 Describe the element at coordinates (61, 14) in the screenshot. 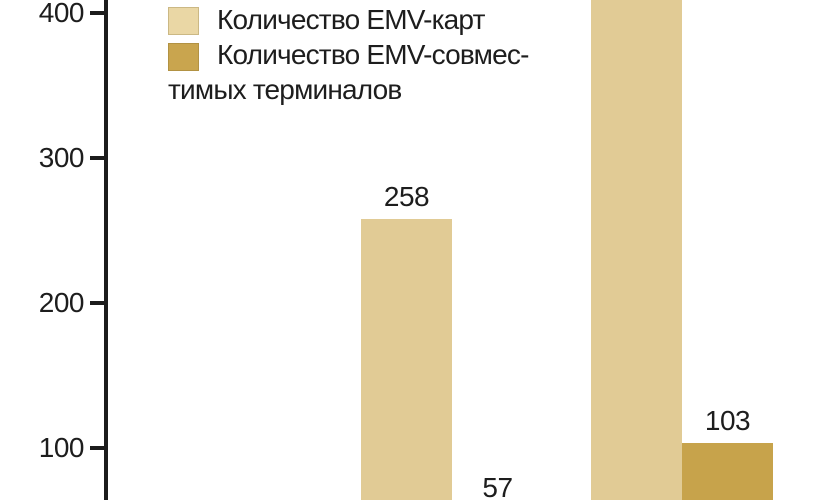

I see `y-tick-label-400: 400` at that location.